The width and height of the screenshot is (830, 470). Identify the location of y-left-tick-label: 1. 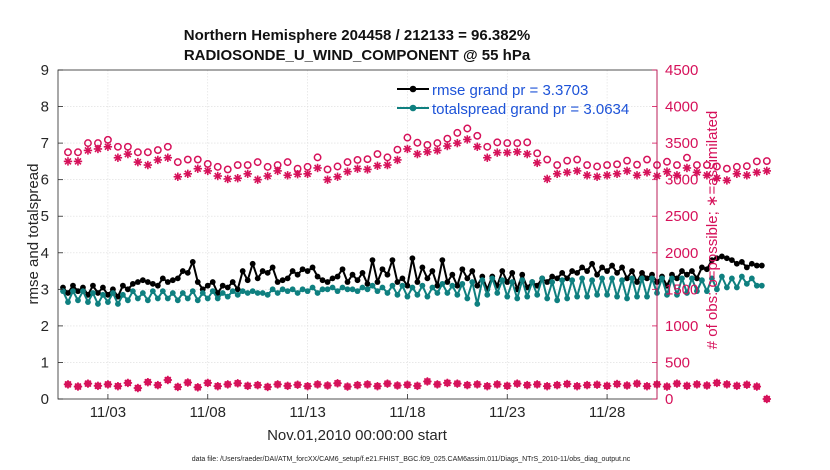
(45, 362).